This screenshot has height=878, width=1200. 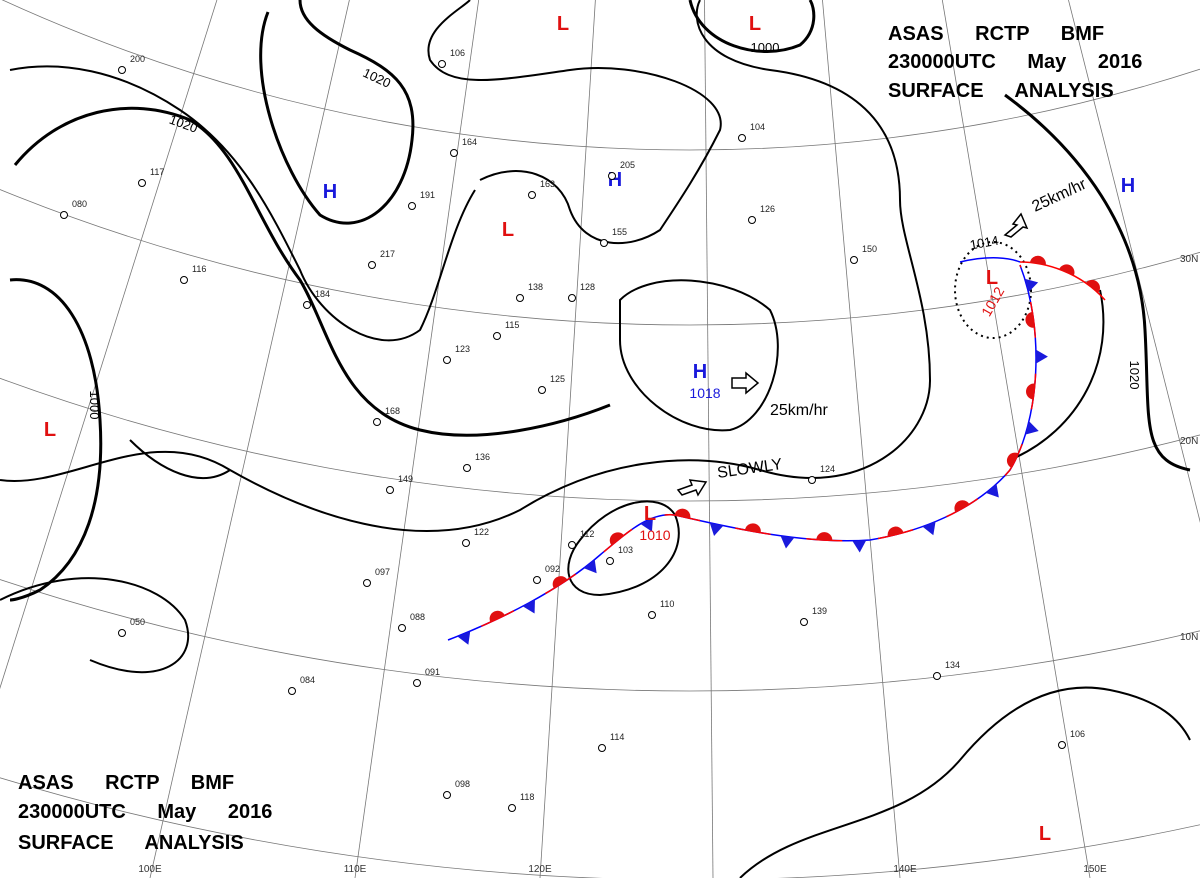 What do you see at coordinates (150, 869) in the screenshot?
I see `longitude-label: 100E` at bounding box center [150, 869].